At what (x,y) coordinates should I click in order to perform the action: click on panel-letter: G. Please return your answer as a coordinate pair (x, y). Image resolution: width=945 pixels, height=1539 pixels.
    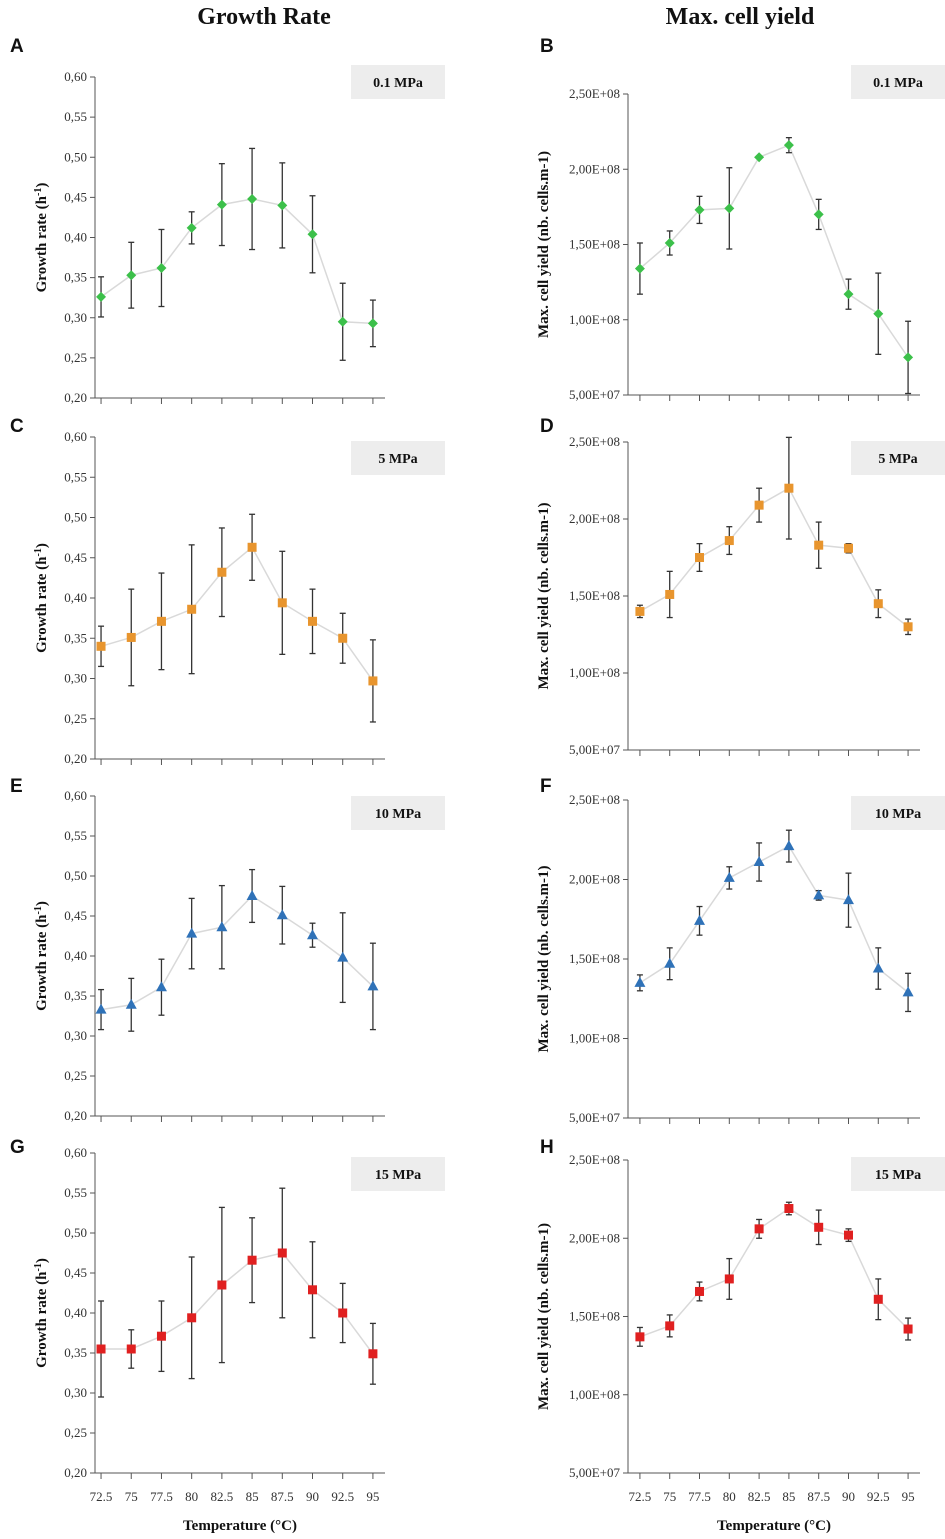
    Looking at the image, I should click on (17, 1147).